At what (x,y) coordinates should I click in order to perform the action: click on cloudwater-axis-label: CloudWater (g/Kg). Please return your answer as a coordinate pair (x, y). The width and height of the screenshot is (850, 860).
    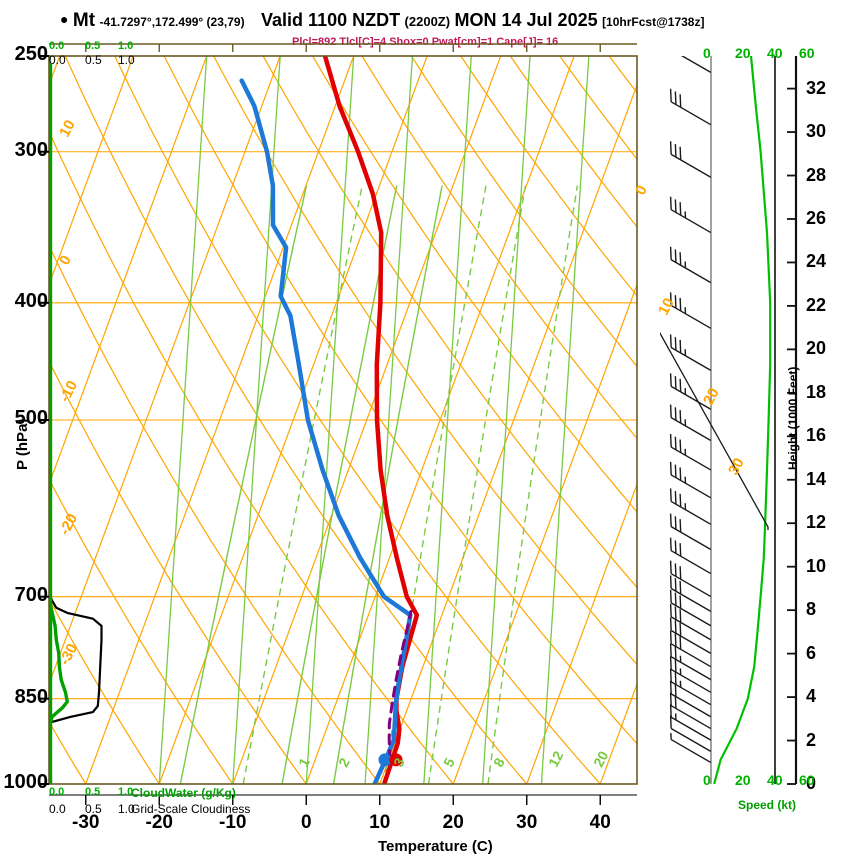
    Looking at the image, I should click on (183, 793).